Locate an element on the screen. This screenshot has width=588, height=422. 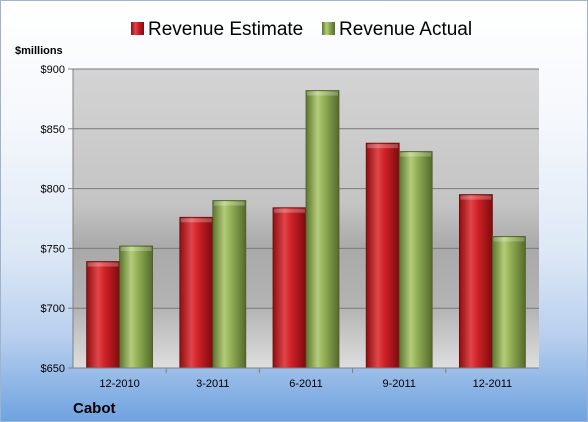
bar-revenue-estimate-3-2011 is located at coordinates (196, 292).